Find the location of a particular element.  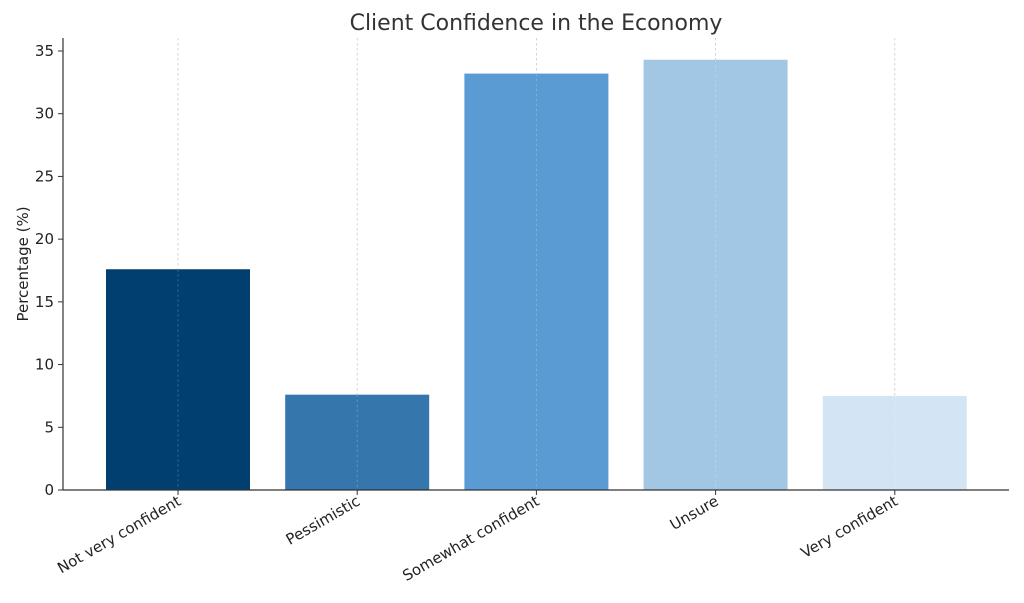

y-tick-label: 35 is located at coordinates (44, 51).